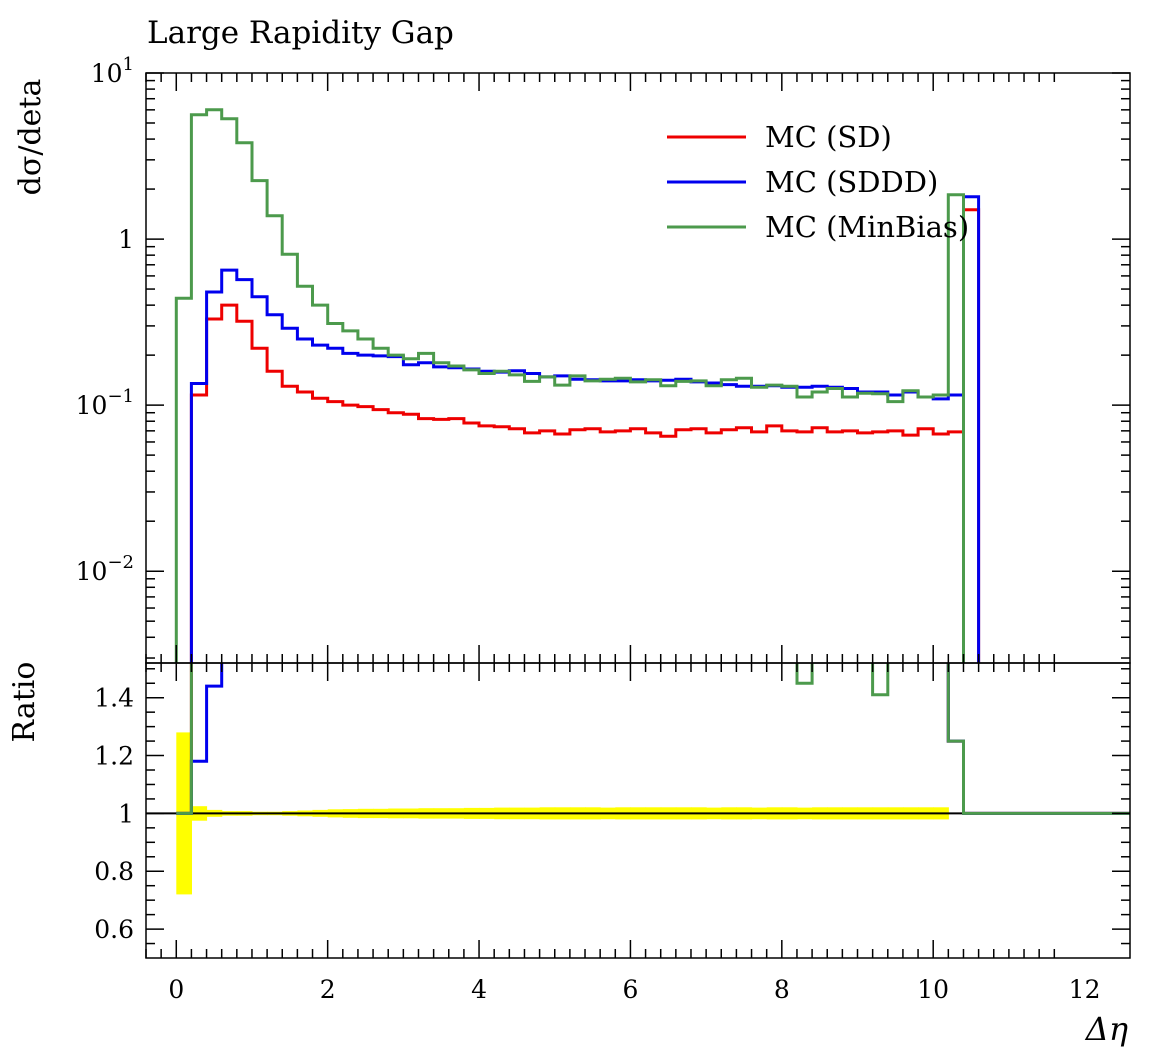 This screenshot has width=1167, height=1056. Describe the element at coordinates (105, 403) in the screenshot. I see `y-tick-label: 10⁻¹` at that location.